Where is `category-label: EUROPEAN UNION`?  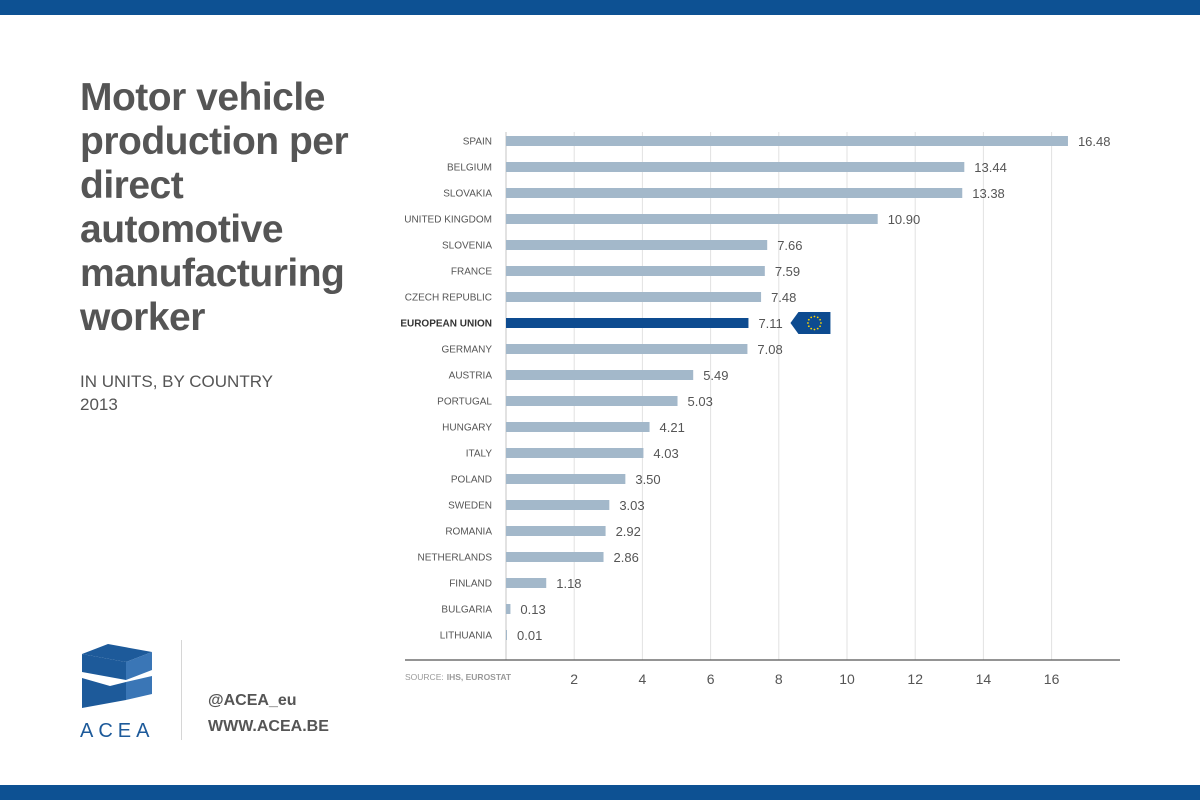
category-label: EUROPEAN UNION is located at coordinates (446, 324).